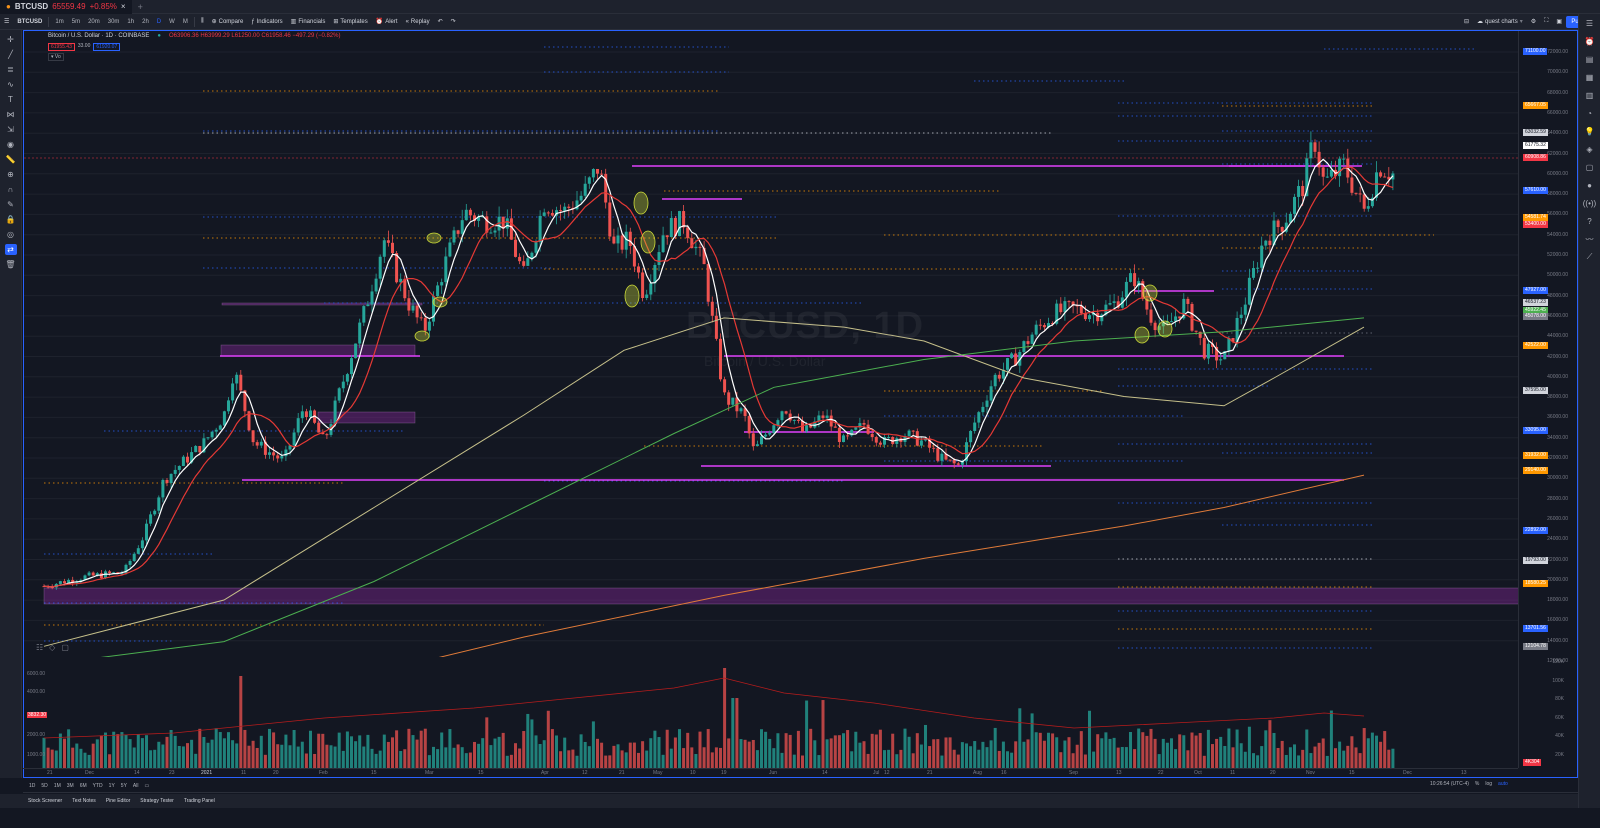 This screenshot has width=1600, height=828. I want to click on strategy-tester-tab: Strategy Tester, so click(157, 801).